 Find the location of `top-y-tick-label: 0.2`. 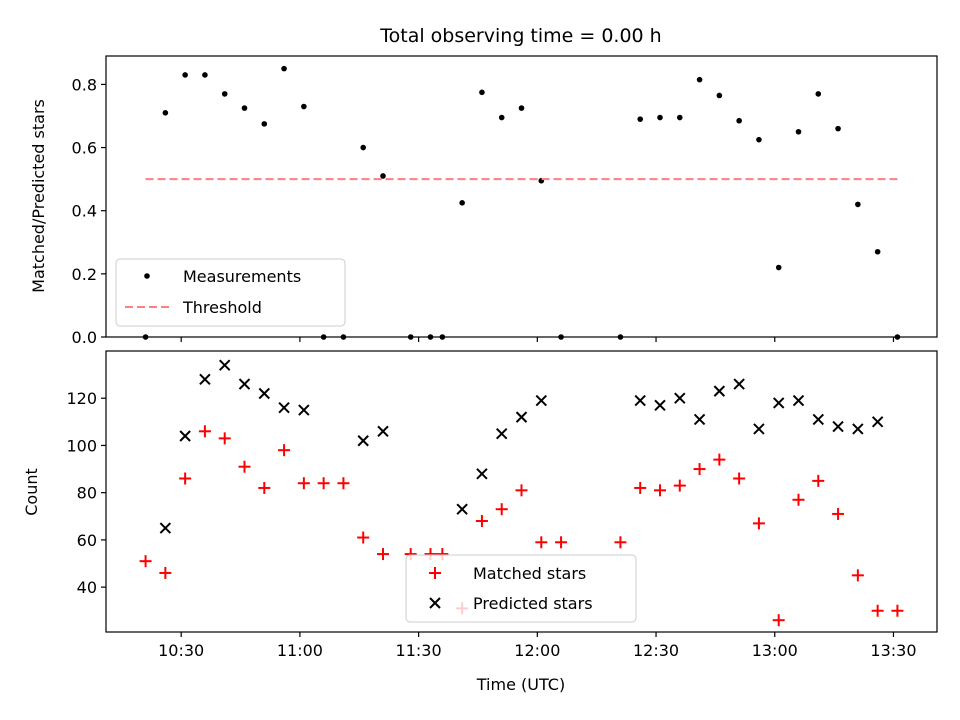

top-y-tick-label: 0.2 is located at coordinates (84, 274).